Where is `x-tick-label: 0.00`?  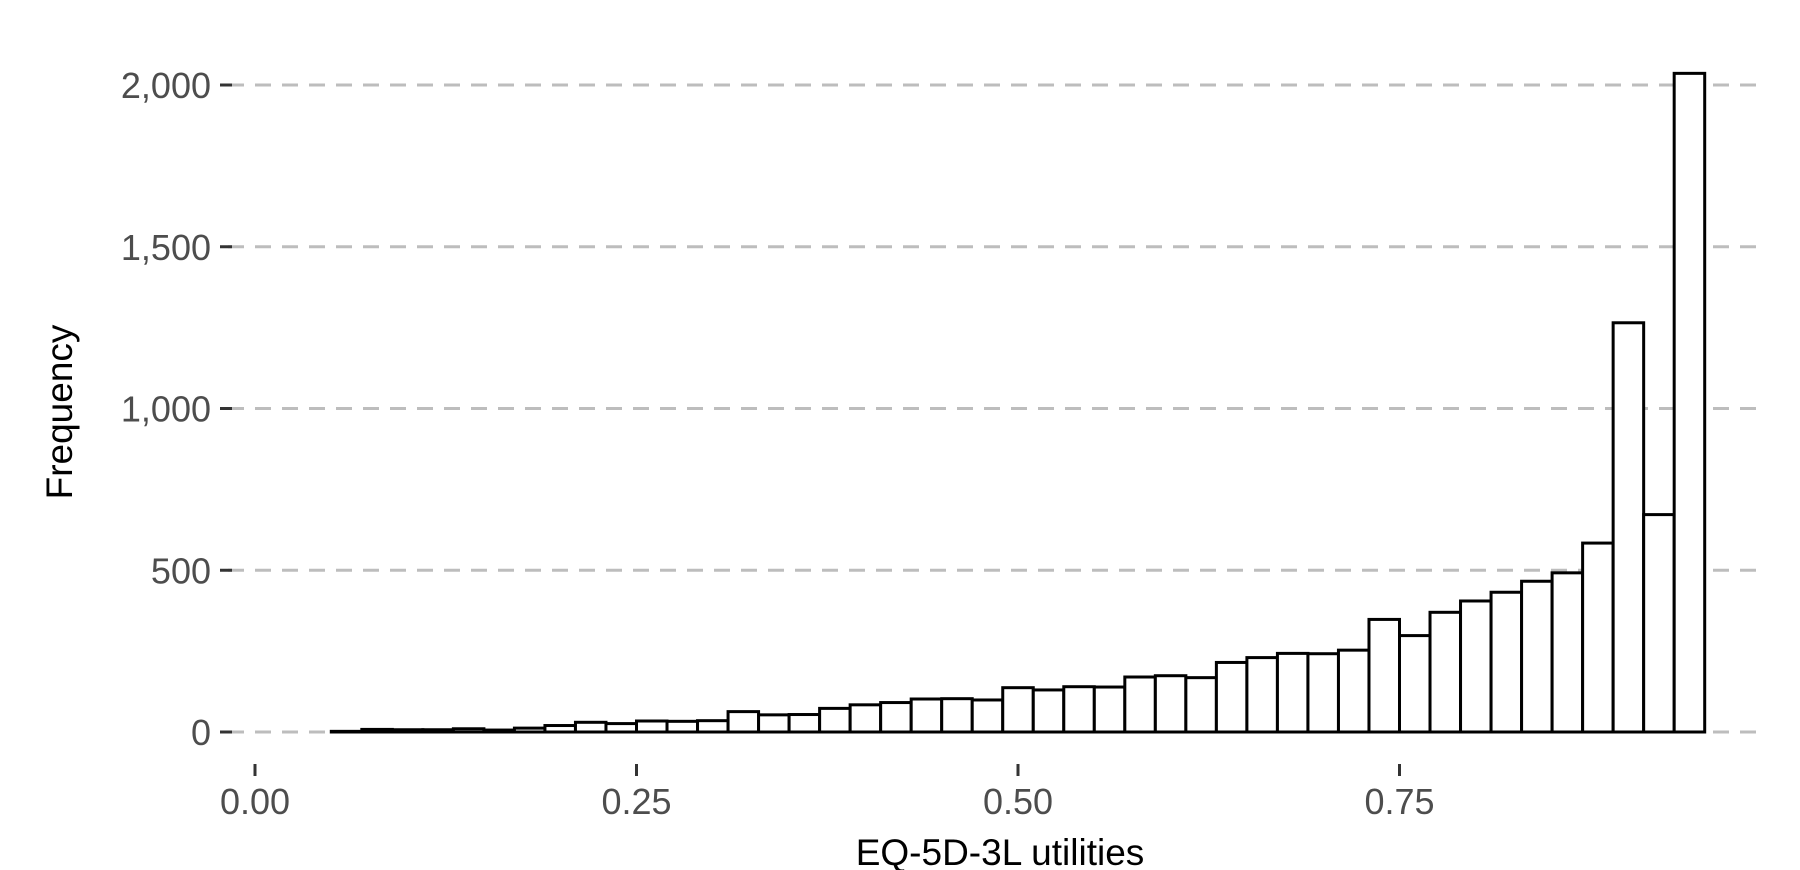
x-tick-label: 0.00 is located at coordinates (255, 801).